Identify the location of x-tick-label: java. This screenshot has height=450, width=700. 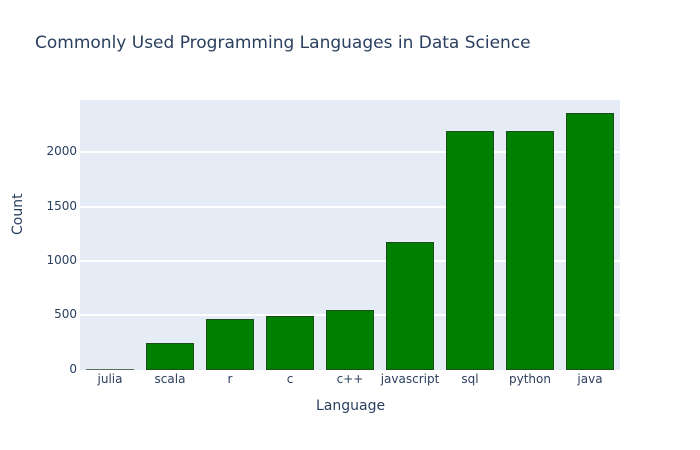
(590, 379).